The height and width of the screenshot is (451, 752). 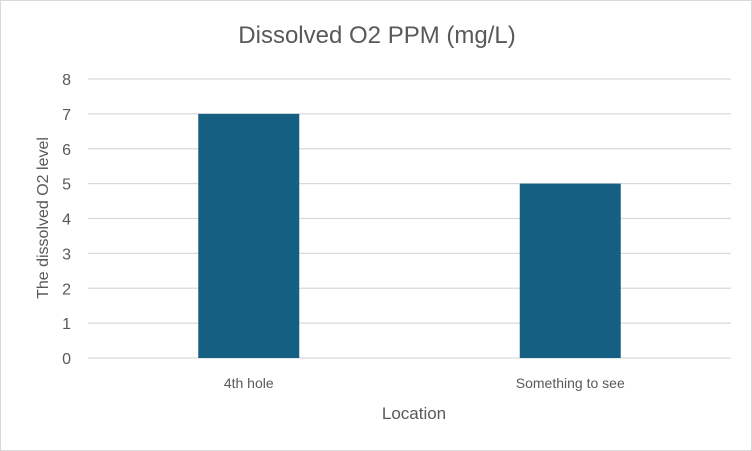 I want to click on y-tick-label: 5, so click(x=66, y=185).